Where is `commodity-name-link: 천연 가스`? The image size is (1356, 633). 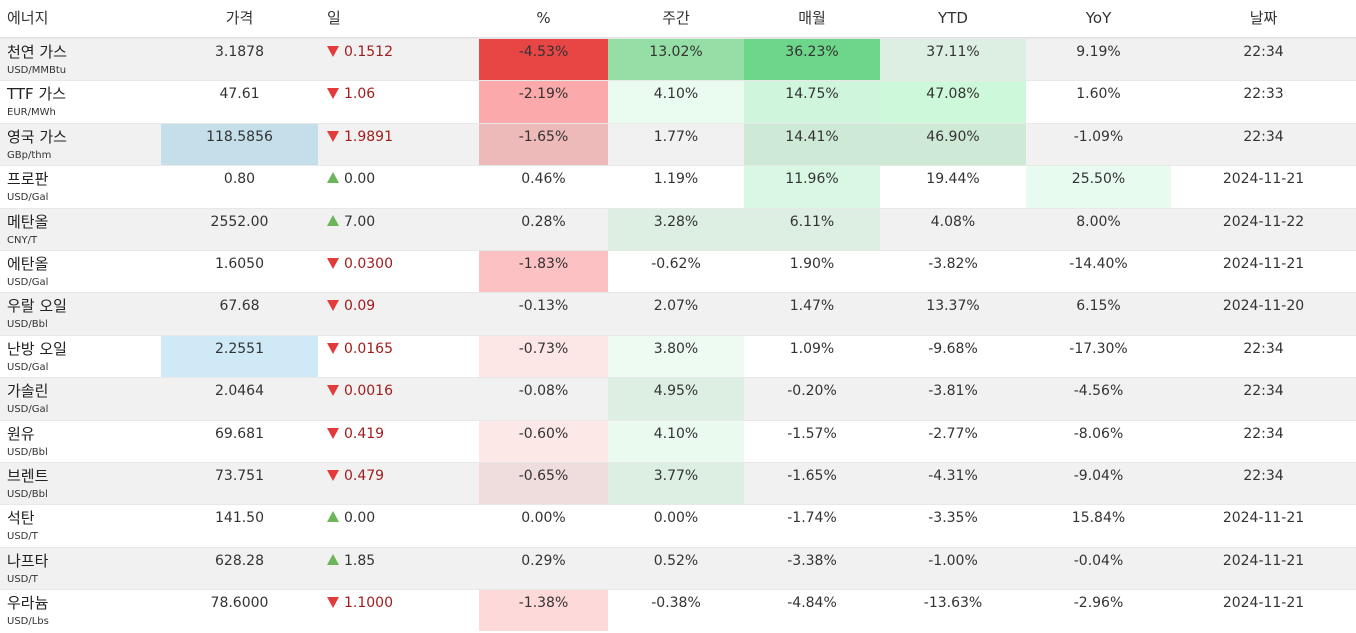
commodity-name-link: 천연 가스 is located at coordinates (37, 52).